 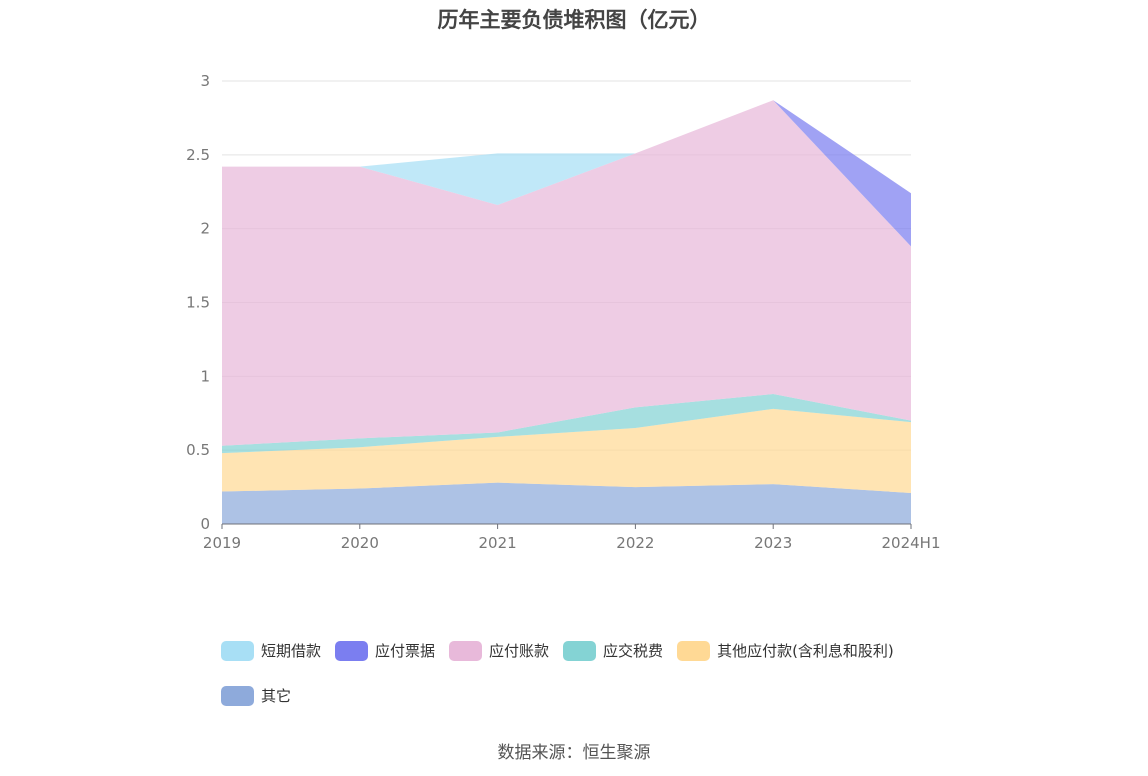 I want to click on legend: 短期借款 应付票据 应付账款 应交税费 其他应付款(含利息和股利) 其它, so click(x=601, y=673).